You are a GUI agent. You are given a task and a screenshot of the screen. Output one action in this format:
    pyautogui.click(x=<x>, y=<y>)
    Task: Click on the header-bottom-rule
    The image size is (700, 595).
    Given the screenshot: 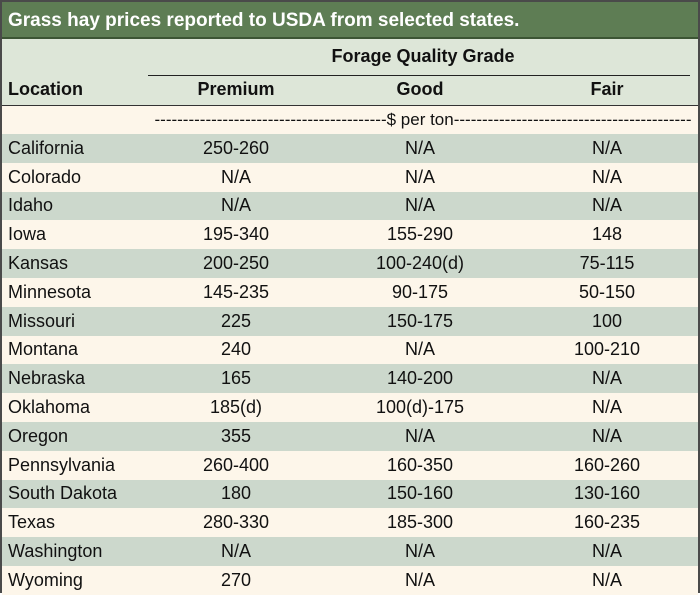 What is the action you would take?
    pyautogui.click(x=350, y=105)
    